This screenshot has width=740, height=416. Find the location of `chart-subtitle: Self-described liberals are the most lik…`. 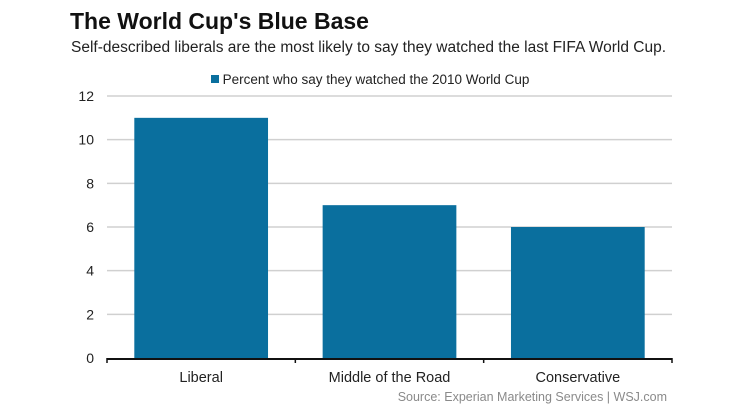

chart-subtitle: Self-described liberals are the most lik… is located at coordinates (369, 47).